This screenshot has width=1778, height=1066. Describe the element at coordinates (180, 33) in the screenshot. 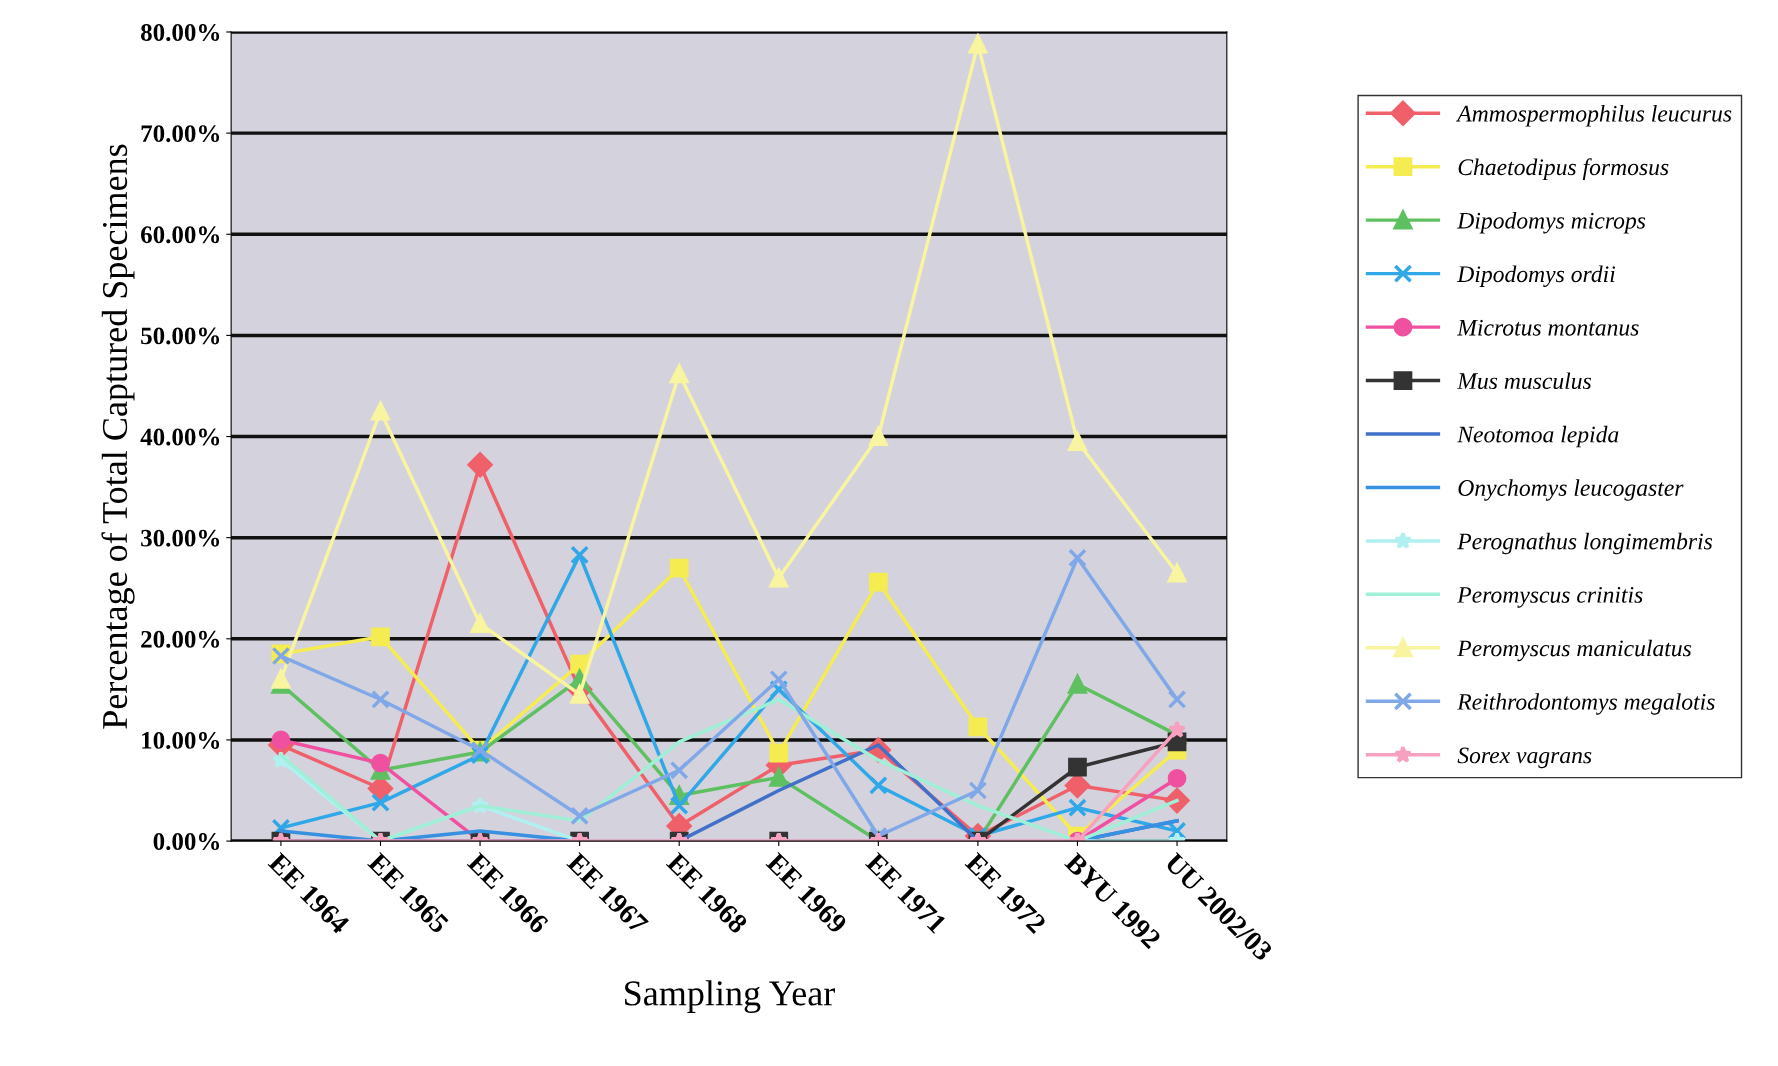

I see `y-tick-label: 80.00%` at that location.